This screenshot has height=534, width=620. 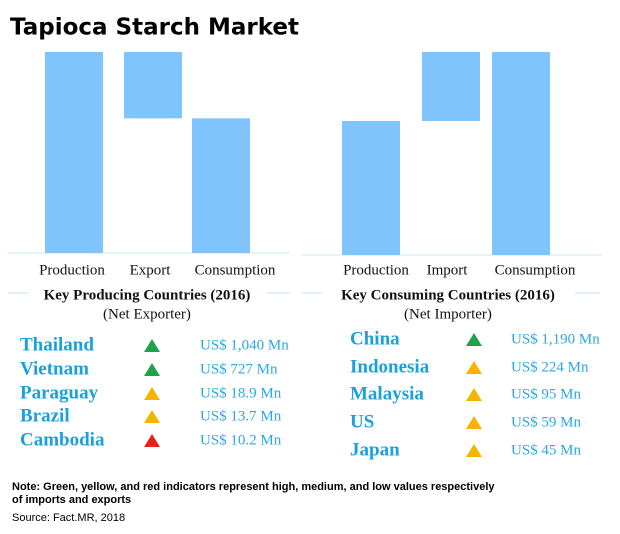 What do you see at coordinates (54, 368) in the screenshot?
I see `country: Vietnam` at bounding box center [54, 368].